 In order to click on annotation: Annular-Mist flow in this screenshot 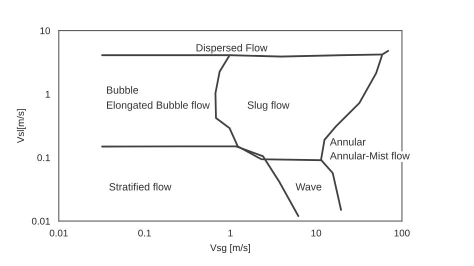, I will do `click(370, 156)`.